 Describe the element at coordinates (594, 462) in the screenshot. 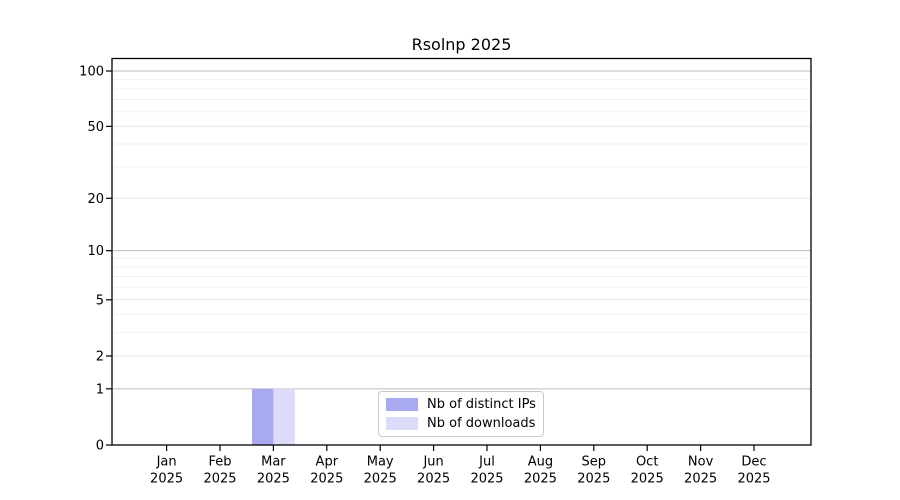

I see `x-tick-label-month: Sep` at that location.